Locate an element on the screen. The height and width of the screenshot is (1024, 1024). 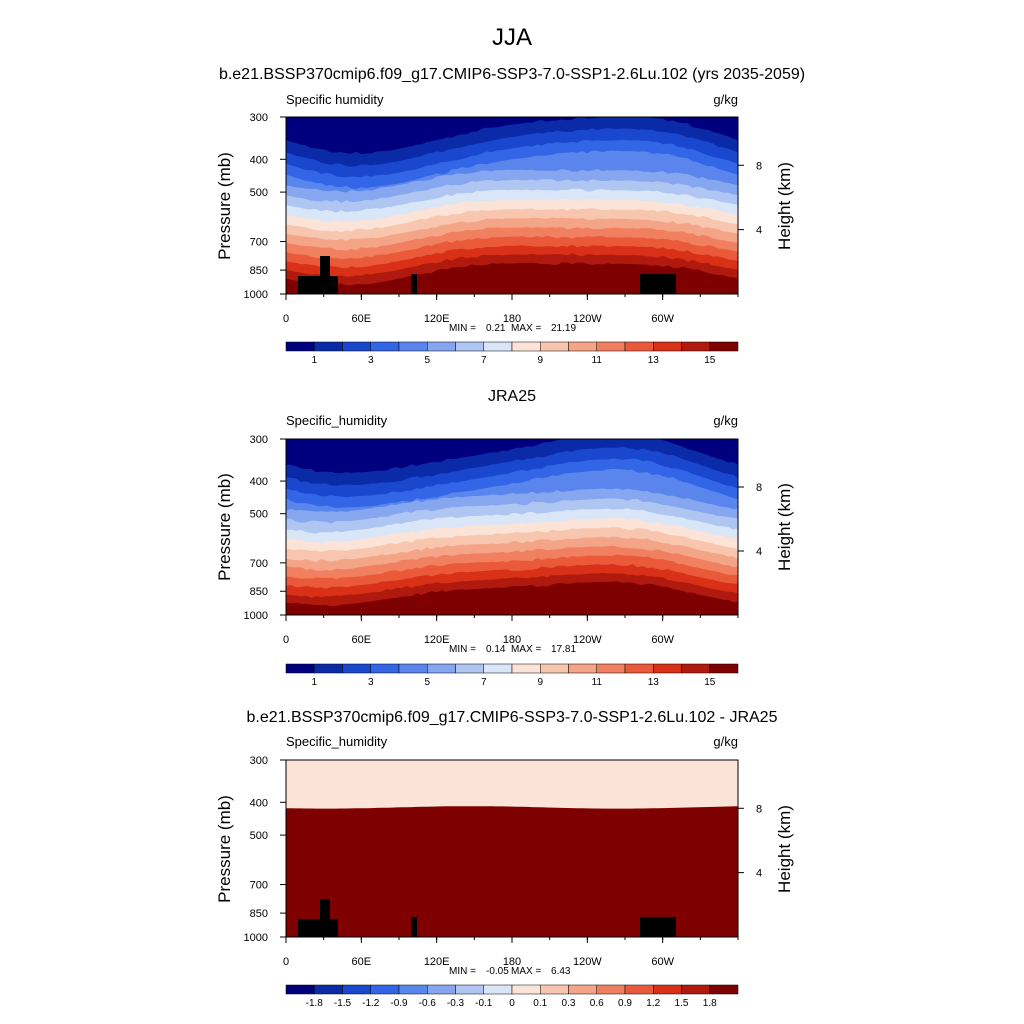
min-max-readout: MIN = 0.14 MAX = 17.81 is located at coordinates (512, 649).